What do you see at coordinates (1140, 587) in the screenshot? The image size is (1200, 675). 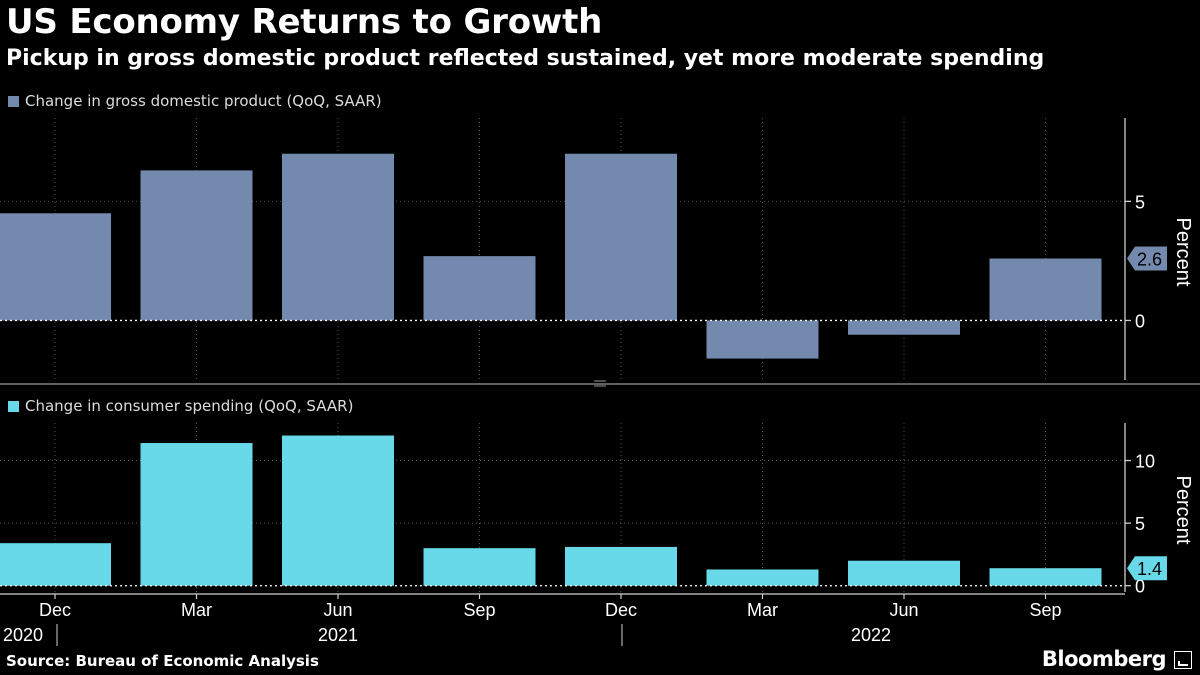 I see `consumer-y-tick-label: 0` at bounding box center [1140, 587].